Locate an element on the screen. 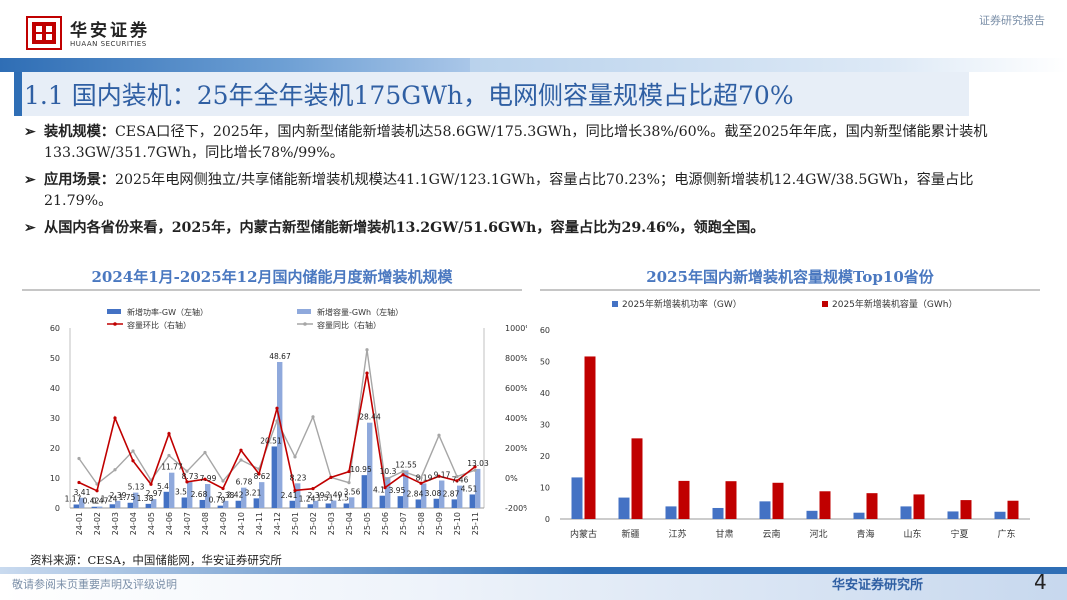  bullet-lead: 应用场景： is located at coordinates (79, 180).